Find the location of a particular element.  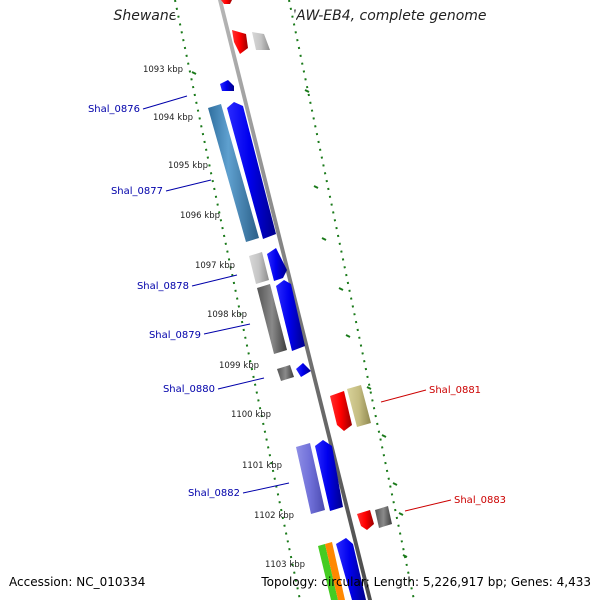

accession-text: Accession: NC_010334 is located at coordinates (77, 582).